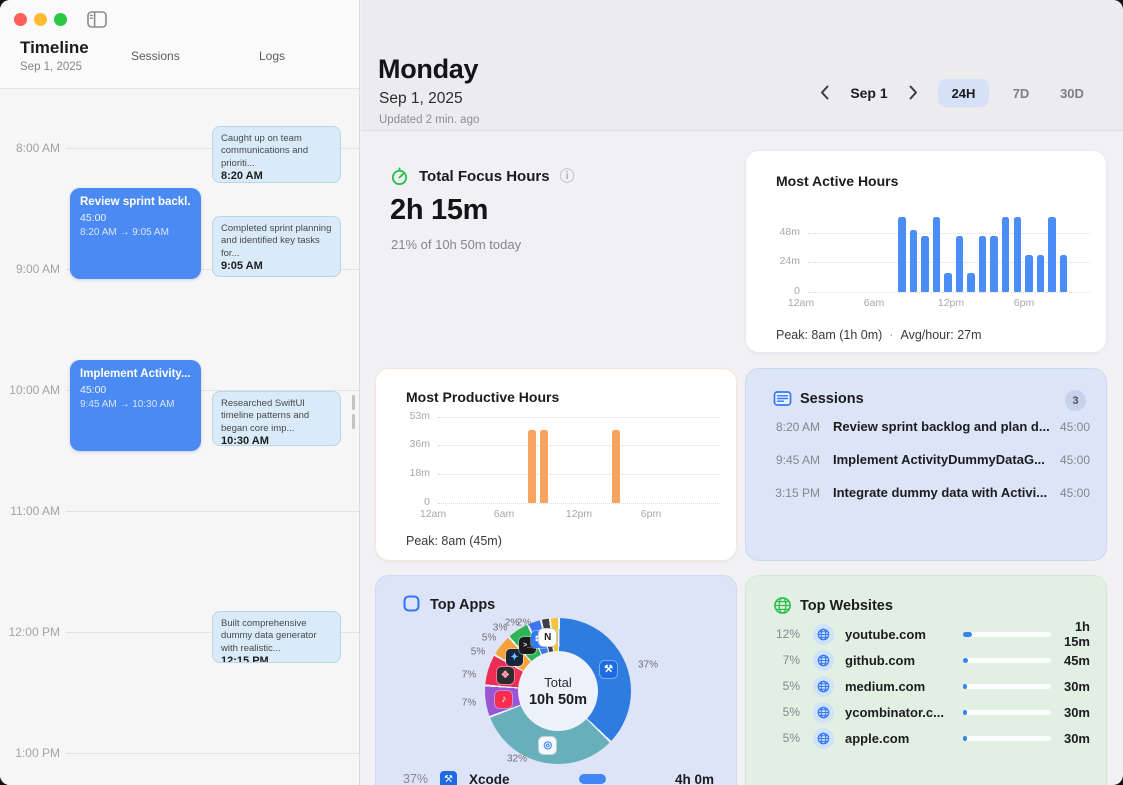 The width and height of the screenshot is (1123, 785). I want to click on x-axis-tick: 12pm, so click(579, 514).